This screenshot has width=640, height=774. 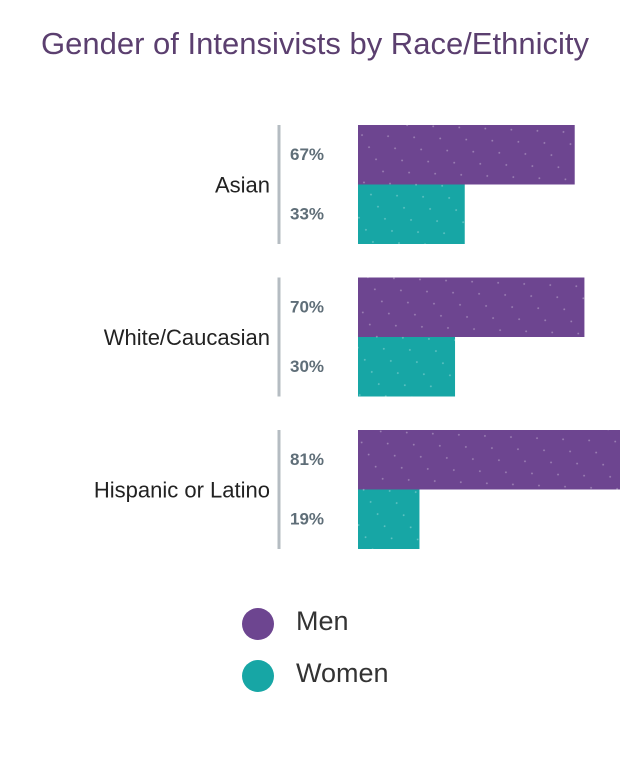 I want to click on value-label: 67%, so click(x=307, y=154).